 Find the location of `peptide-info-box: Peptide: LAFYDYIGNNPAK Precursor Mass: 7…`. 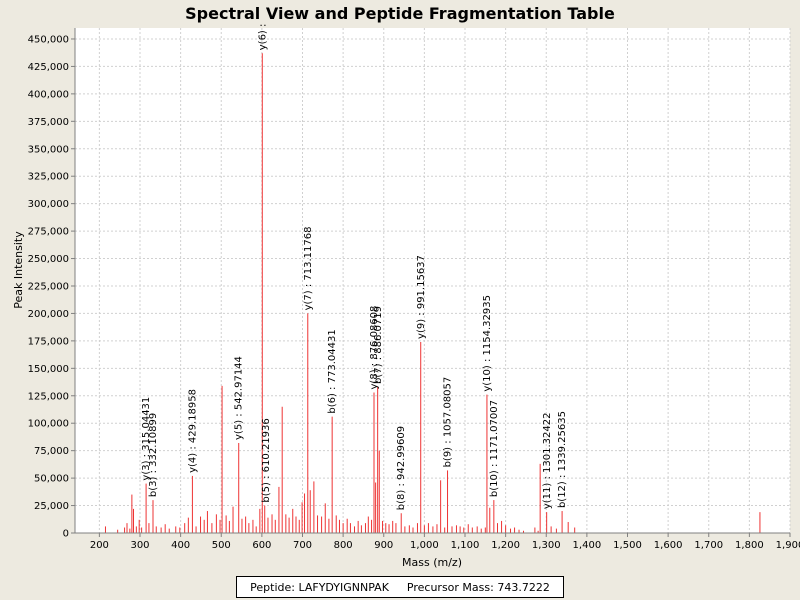

peptide-info-box: Peptide: LAFYDYIGNNPAK Precursor Mass: 7… is located at coordinates (400, 587).